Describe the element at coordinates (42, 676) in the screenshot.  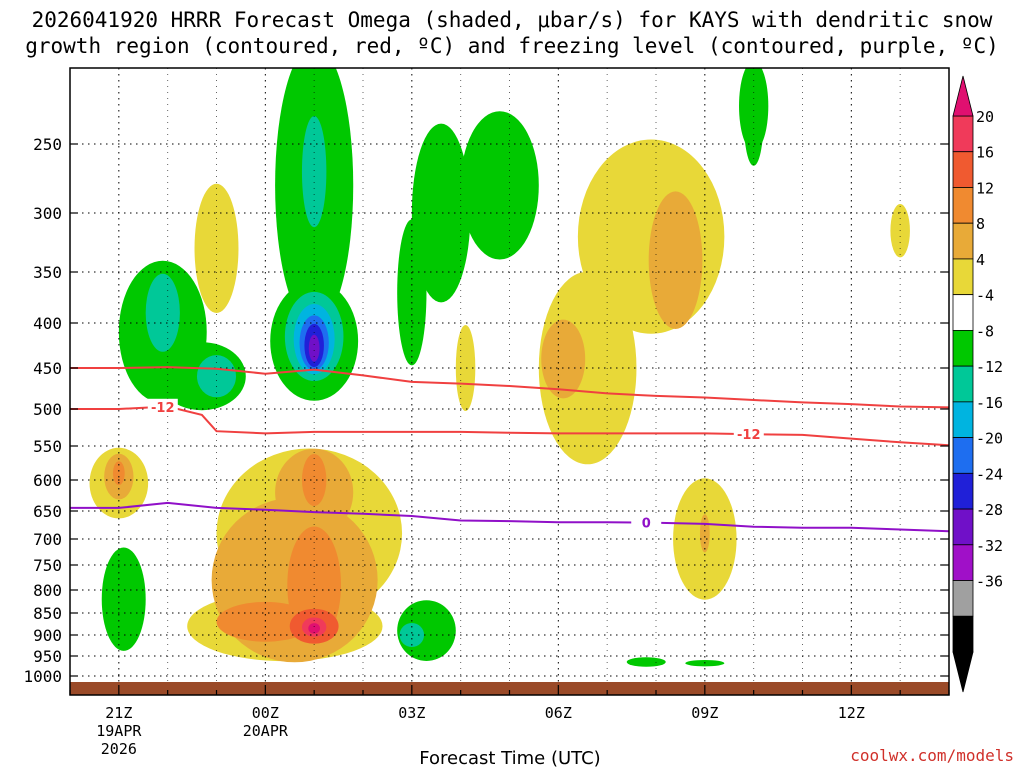
I see `y-tick-label-1000: 1000` at that location.